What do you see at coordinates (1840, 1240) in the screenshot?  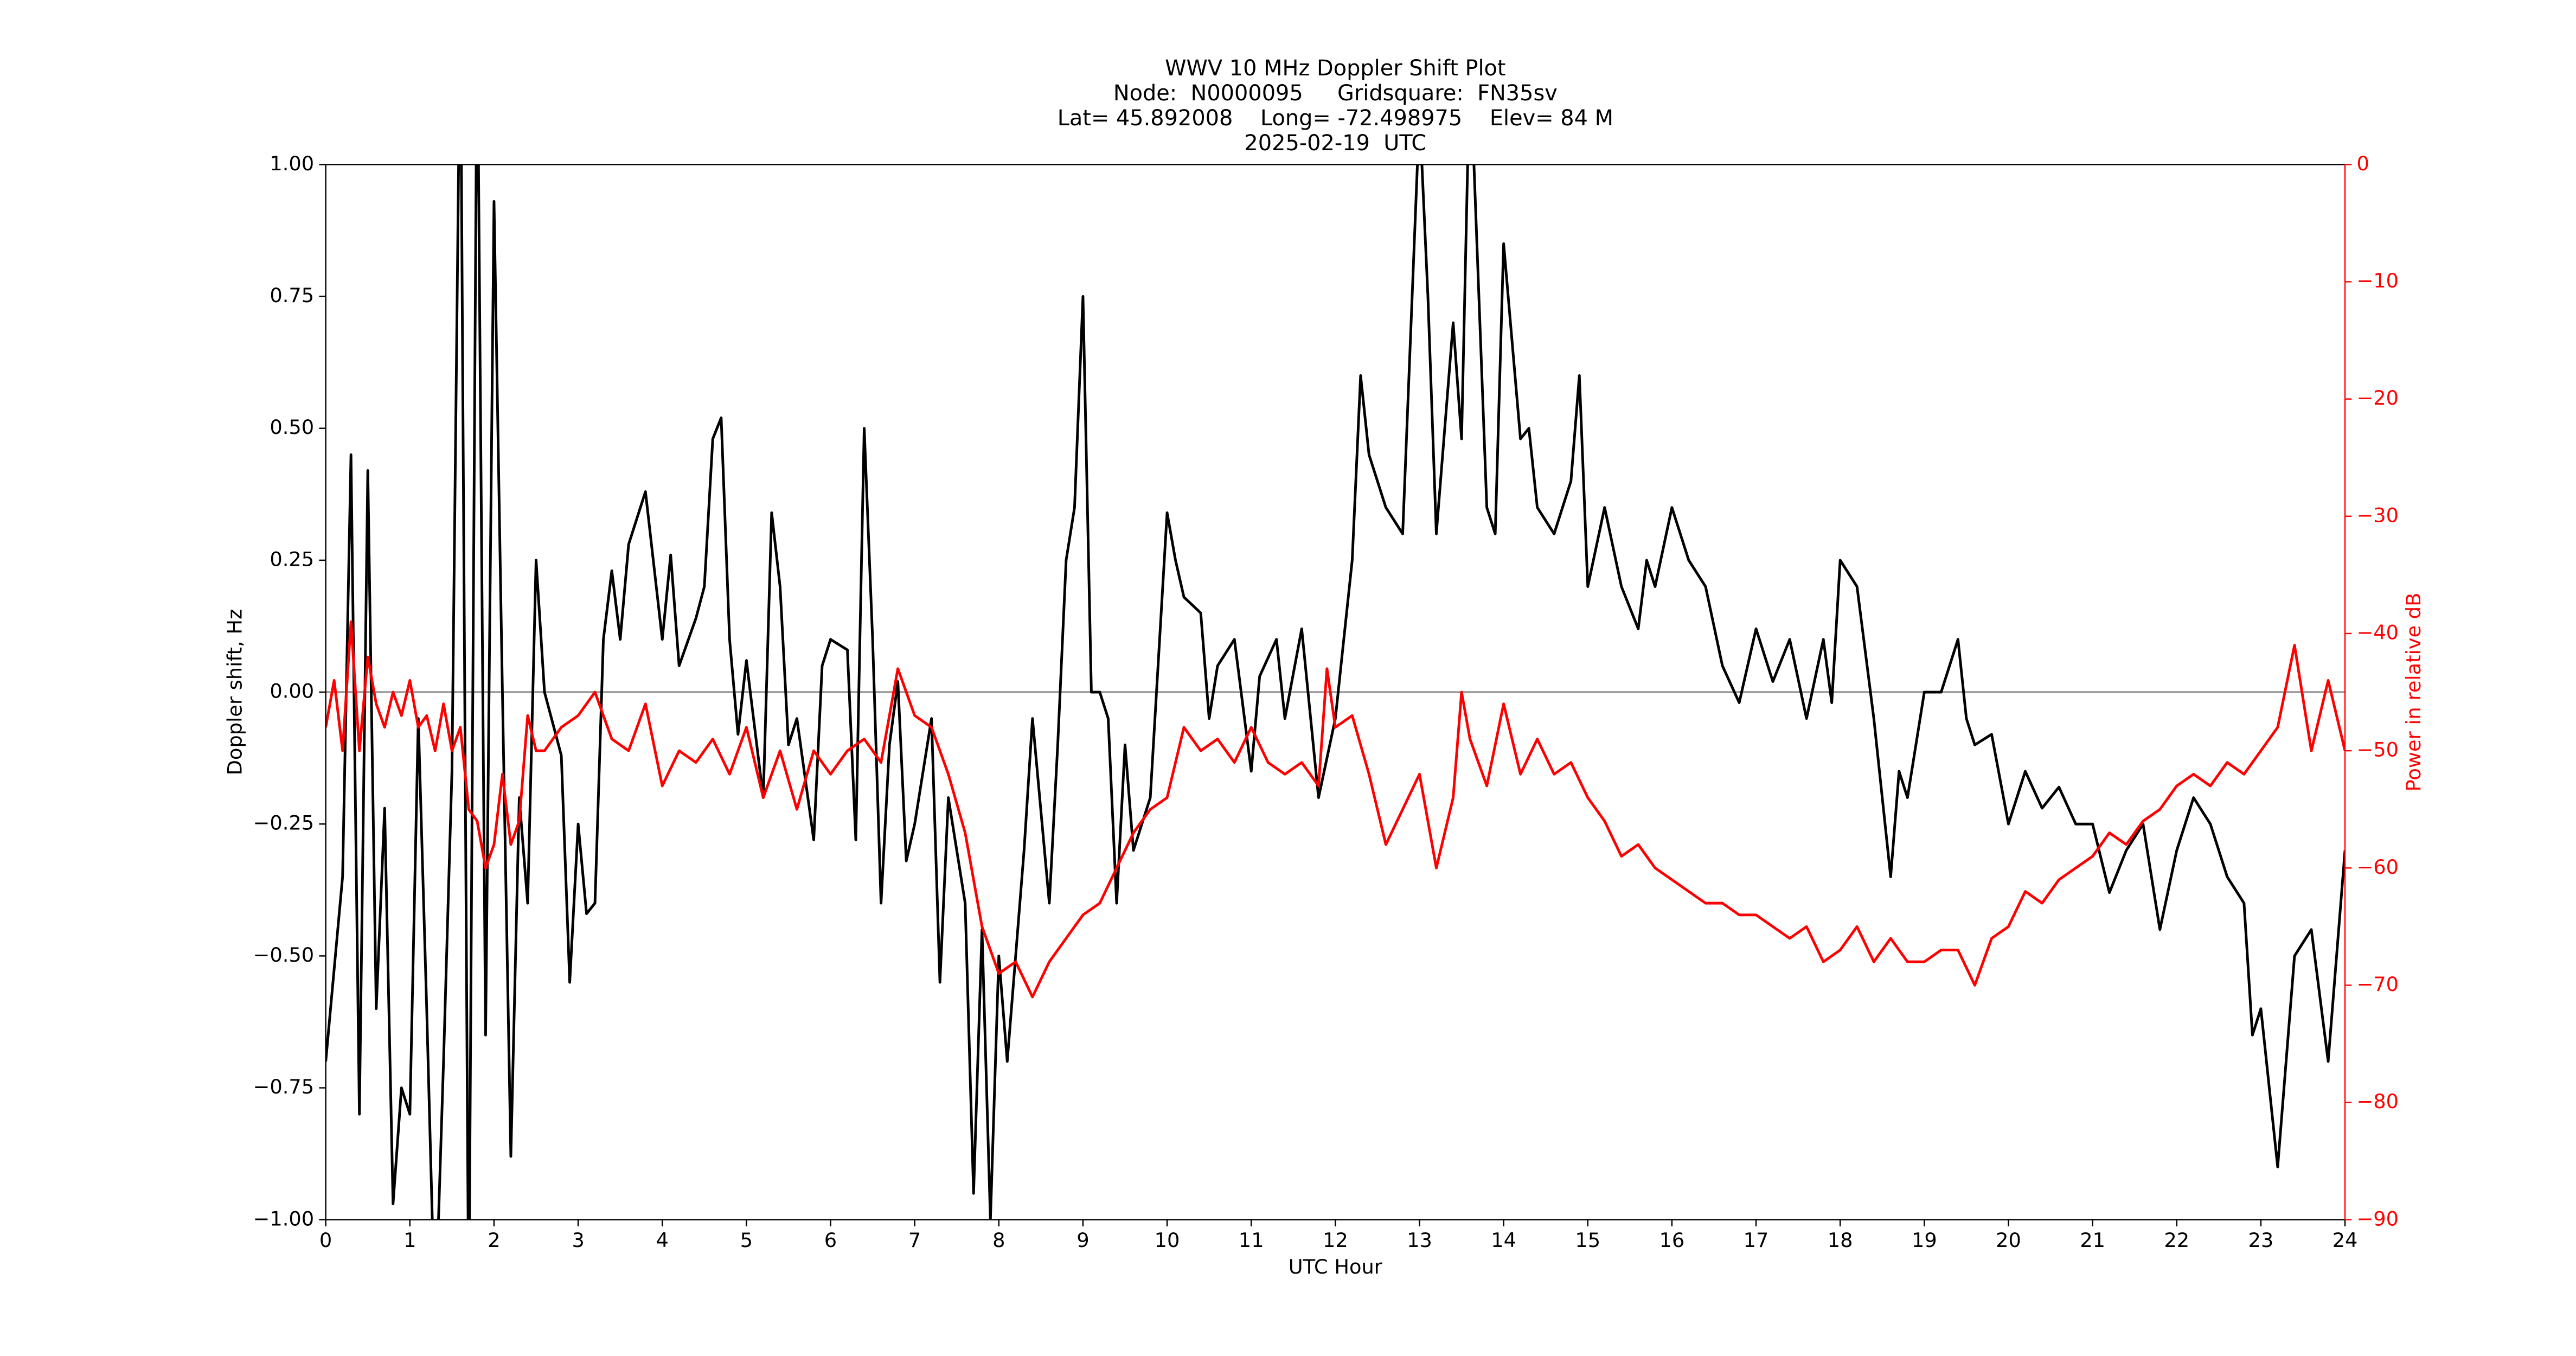 I see `x-tick-label: 18` at bounding box center [1840, 1240].